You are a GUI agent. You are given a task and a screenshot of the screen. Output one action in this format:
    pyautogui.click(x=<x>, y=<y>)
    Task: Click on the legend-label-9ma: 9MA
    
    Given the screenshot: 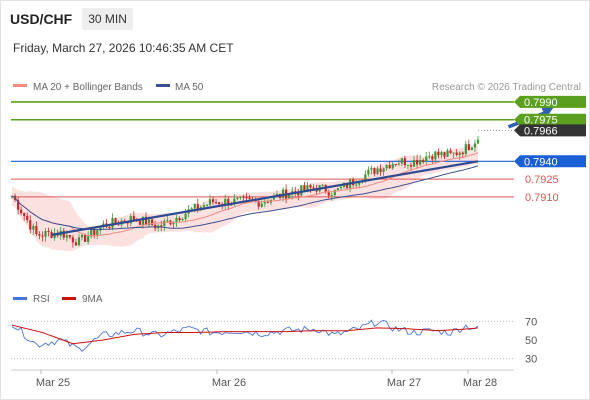 What is the action you would take?
    pyautogui.click(x=92, y=299)
    